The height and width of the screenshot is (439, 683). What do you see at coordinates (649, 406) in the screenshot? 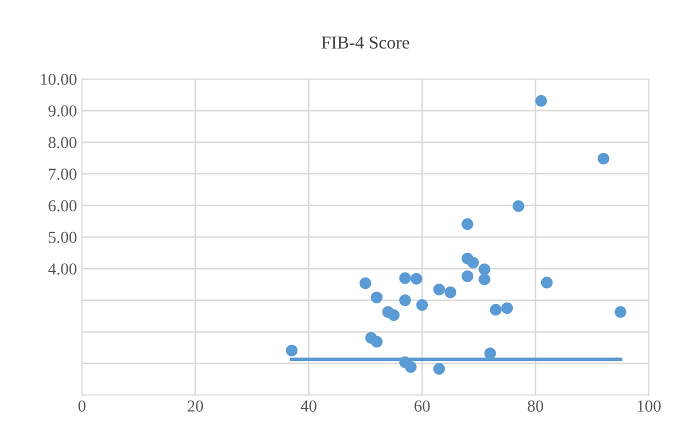
I see `x-tick-label: 100` at bounding box center [649, 406].